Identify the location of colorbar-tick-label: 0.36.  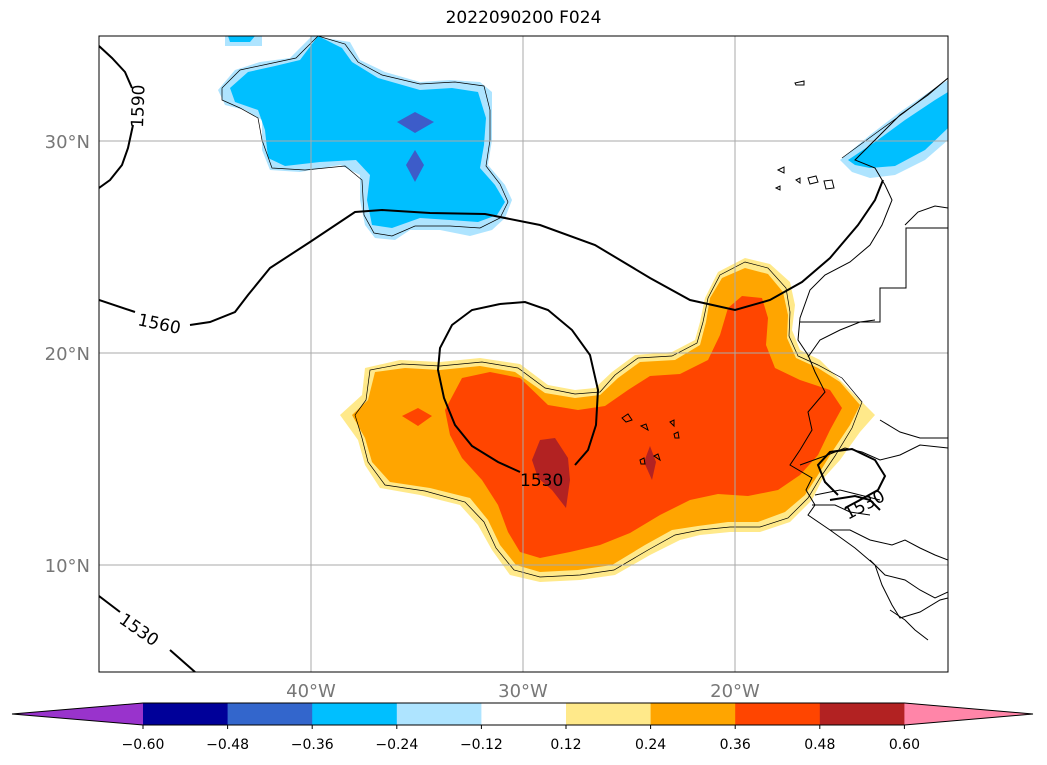
(735, 745).